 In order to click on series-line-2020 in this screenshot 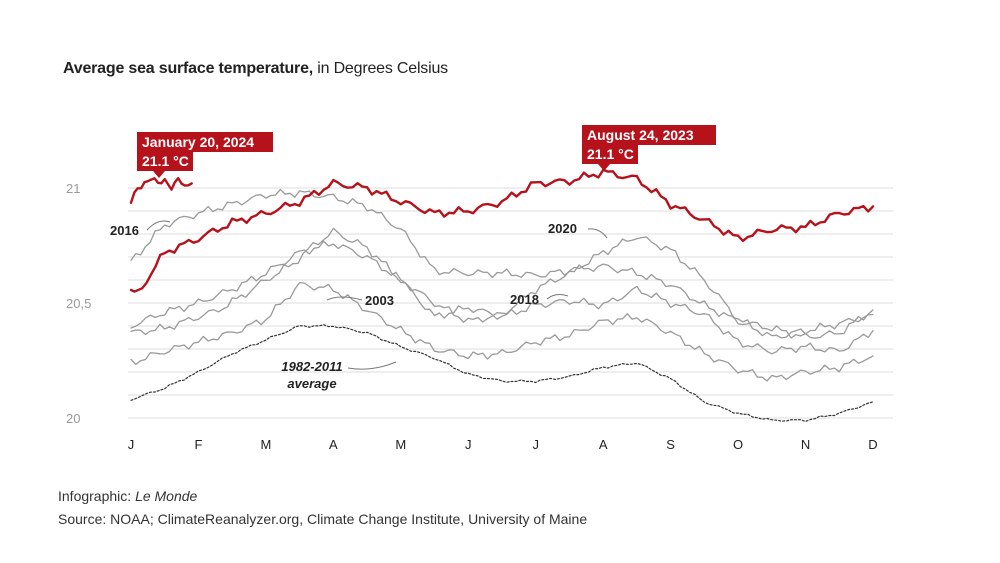, I will do `click(502, 287)`.